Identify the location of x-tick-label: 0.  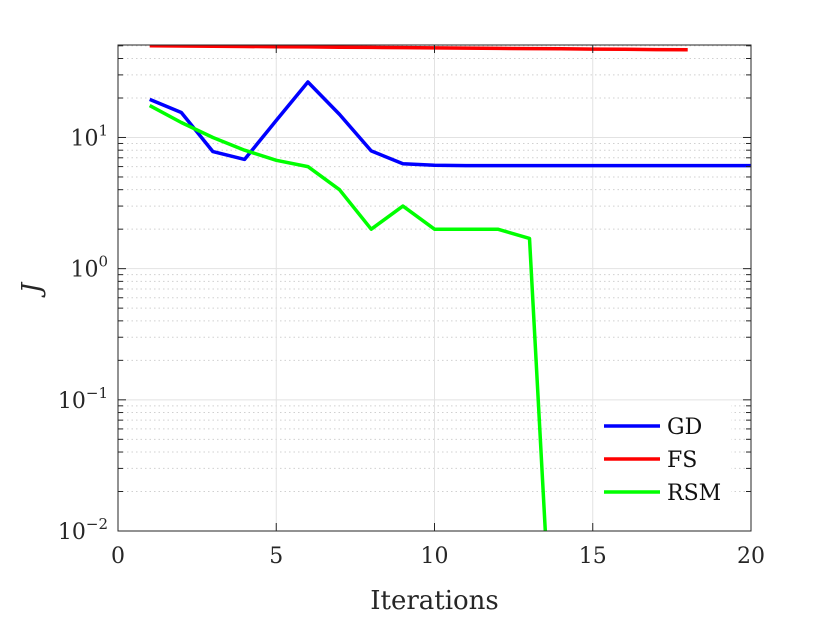
(118, 556).